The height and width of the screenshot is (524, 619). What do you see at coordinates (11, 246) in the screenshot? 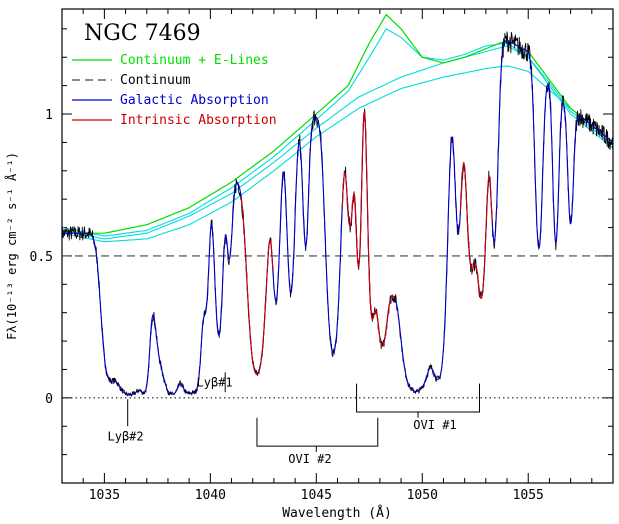
I see `y-axis-label: Fλ(10⁻¹³ erg cm⁻² s⁻¹ Å⁻¹)` at bounding box center [11, 246].